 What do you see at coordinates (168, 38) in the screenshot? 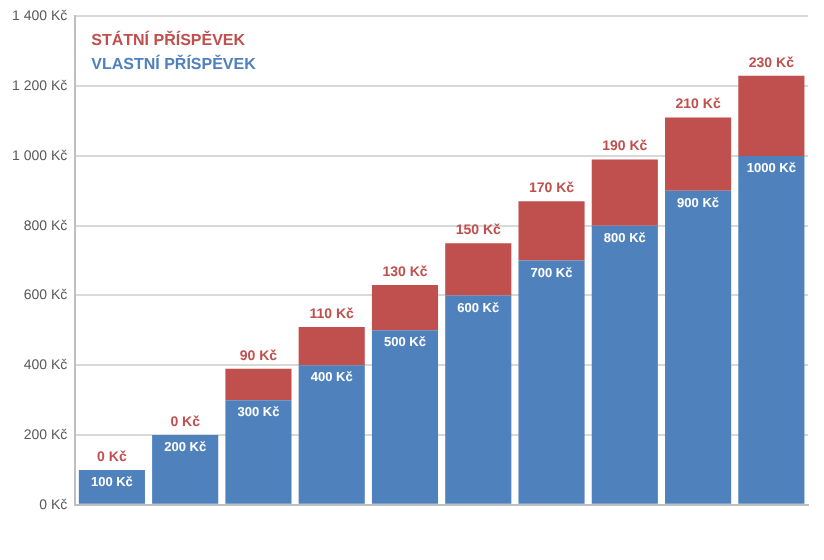
I see `text: STÁTNÍ PŘÍSPĚVEK` at bounding box center [168, 38].